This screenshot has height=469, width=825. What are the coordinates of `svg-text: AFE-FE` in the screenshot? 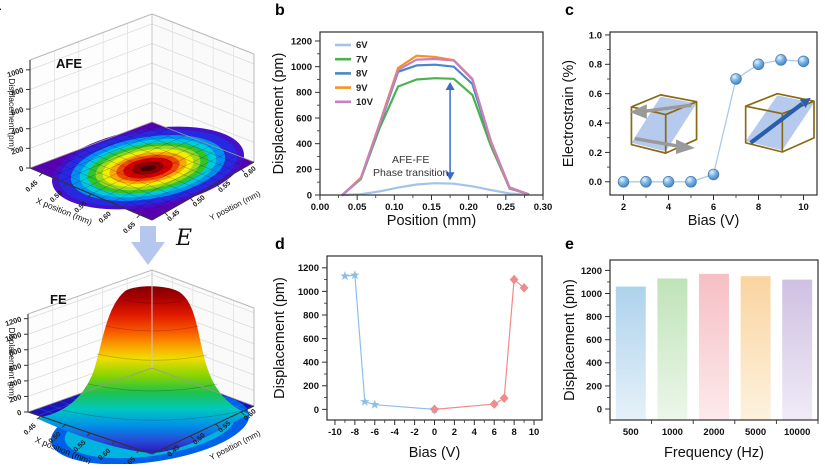 It's located at (410, 160).